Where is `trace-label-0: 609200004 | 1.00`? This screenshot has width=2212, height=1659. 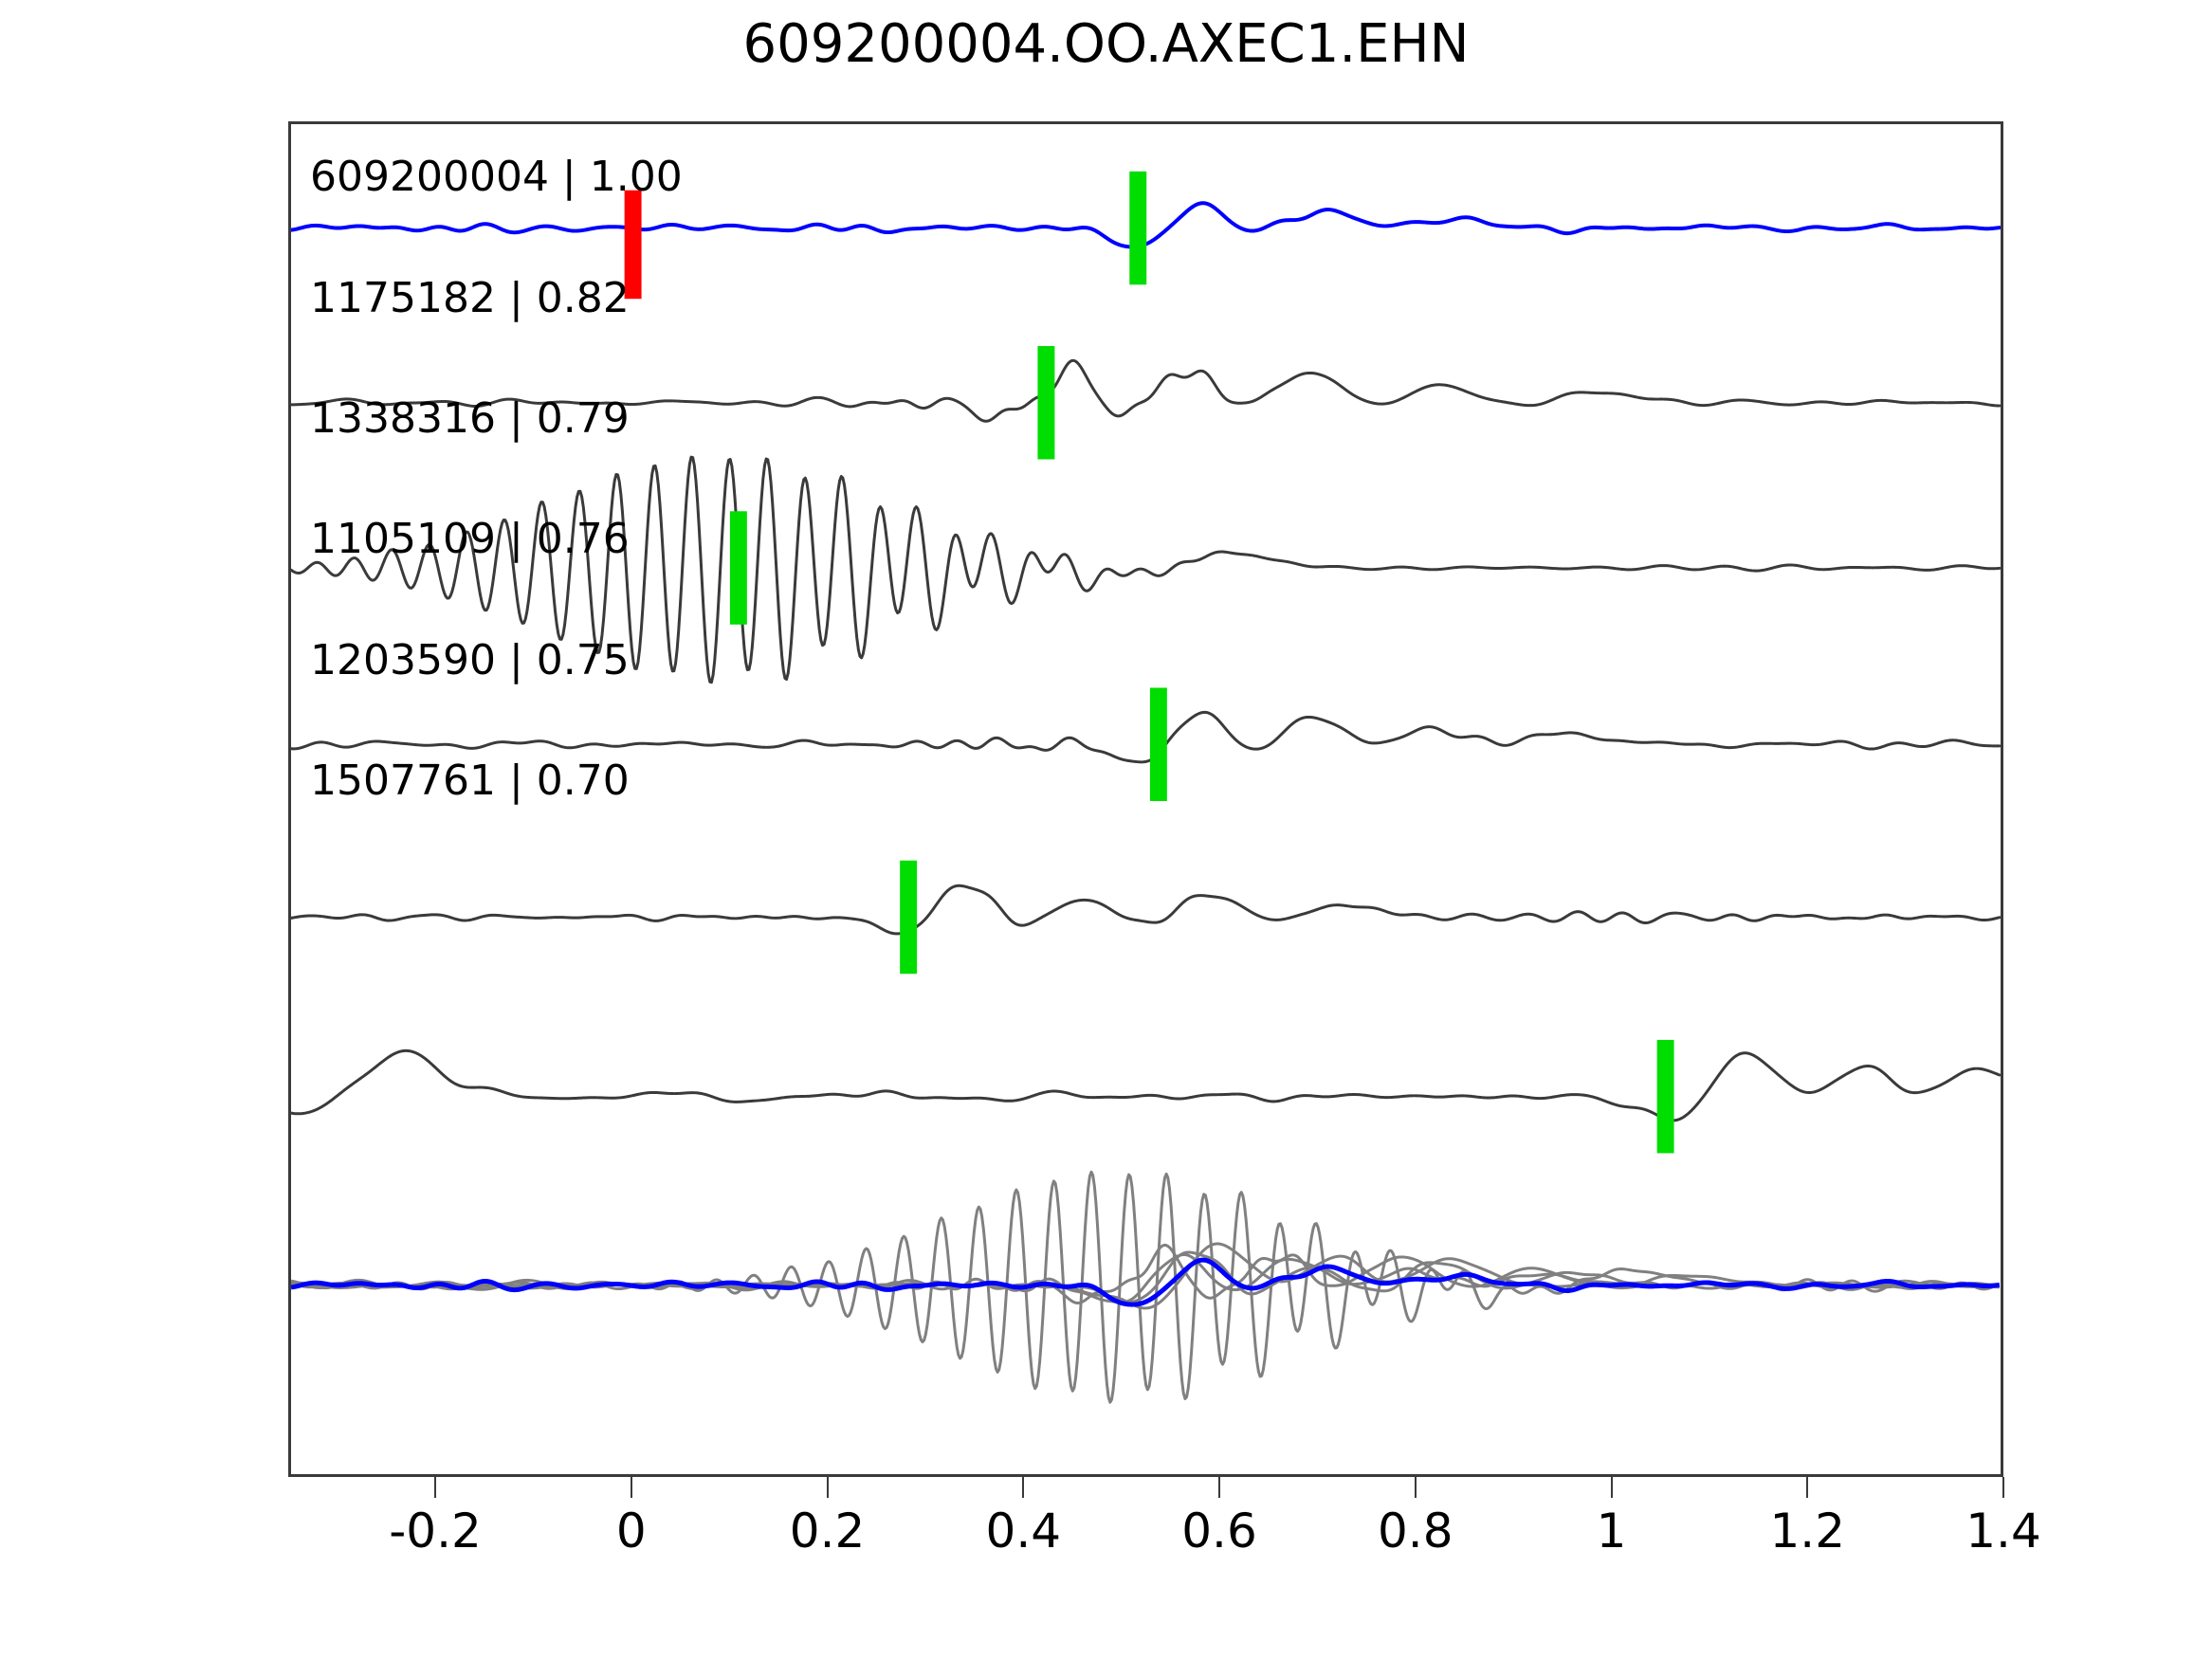 trace-label-0: 609200004 | 1.00 is located at coordinates (496, 177).